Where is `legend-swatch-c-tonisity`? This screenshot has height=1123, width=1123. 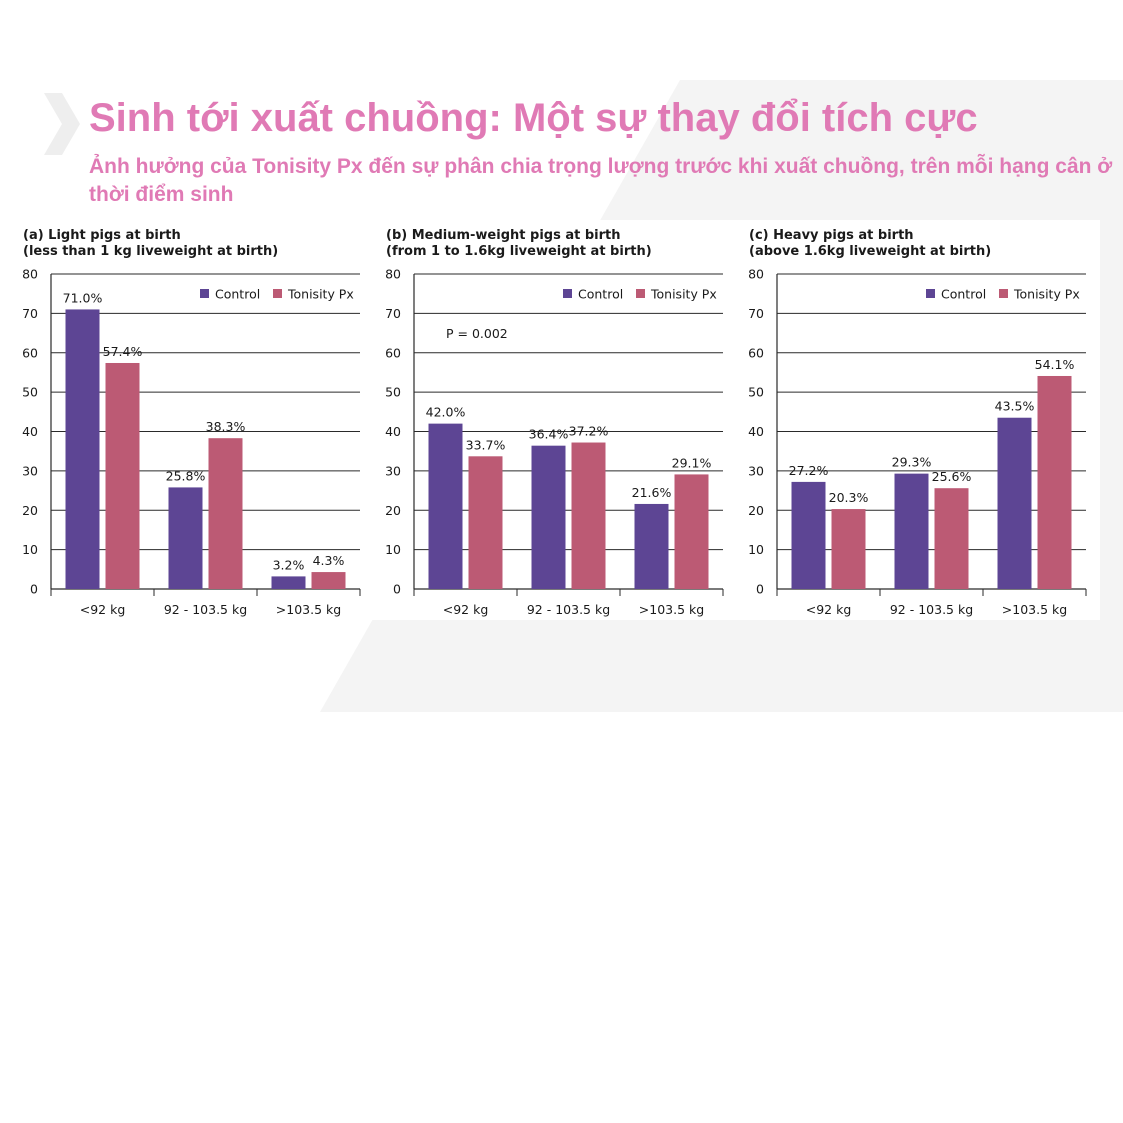 legend-swatch-c-tonisity is located at coordinates (1003, 293).